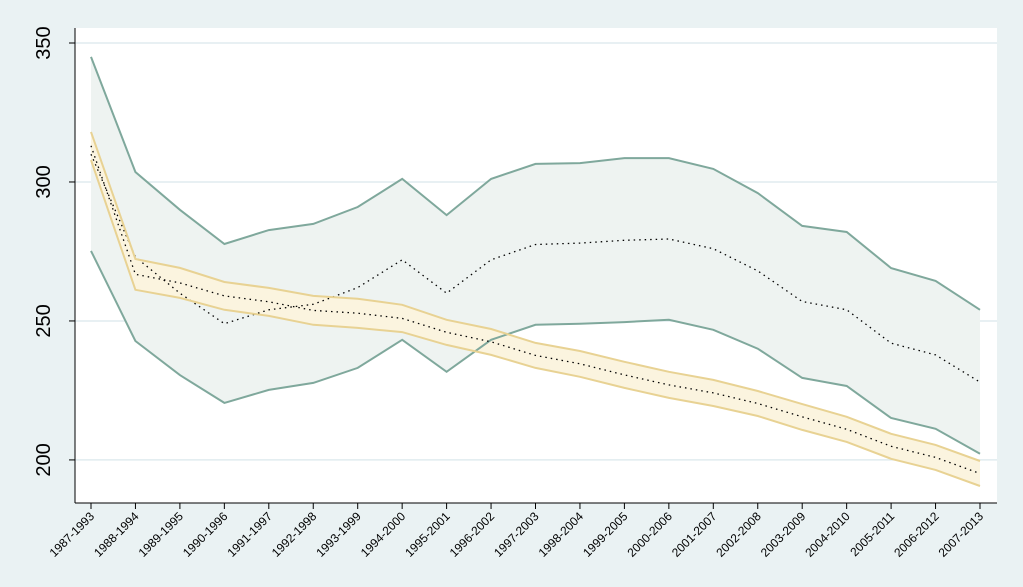 This screenshot has height=587, width=1023. Describe the element at coordinates (44, 459) in the screenshot. I see `y-tick-label: 200` at that location.